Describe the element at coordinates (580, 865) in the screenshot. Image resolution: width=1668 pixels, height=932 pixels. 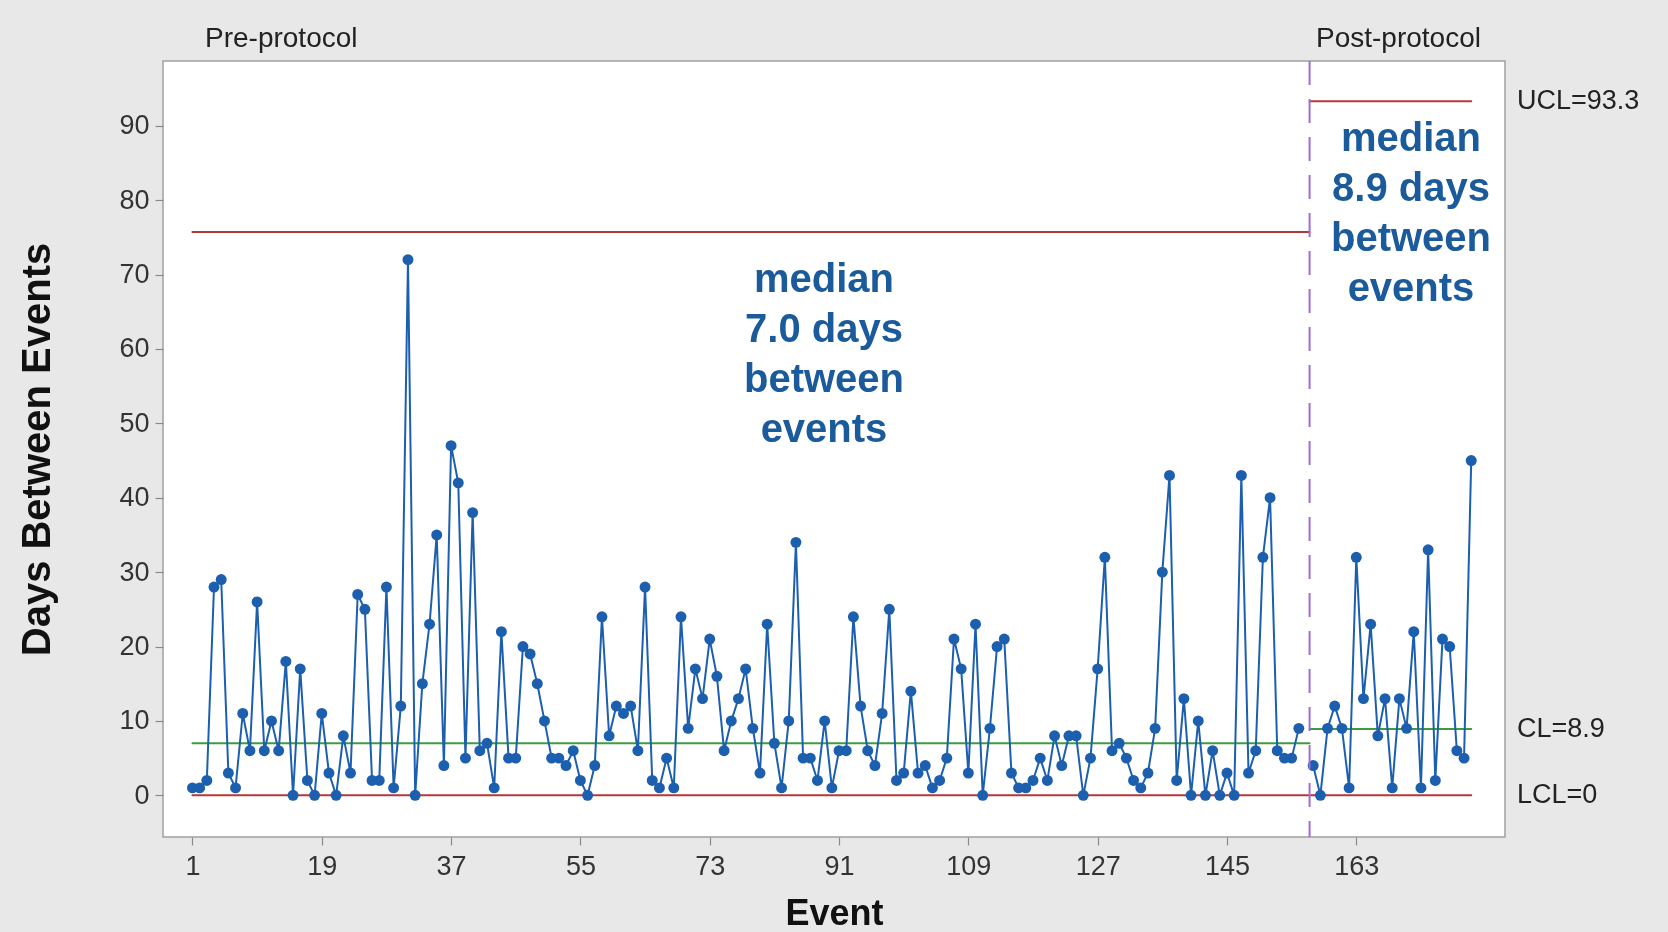
I see `x-tick-label: 55` at that location.